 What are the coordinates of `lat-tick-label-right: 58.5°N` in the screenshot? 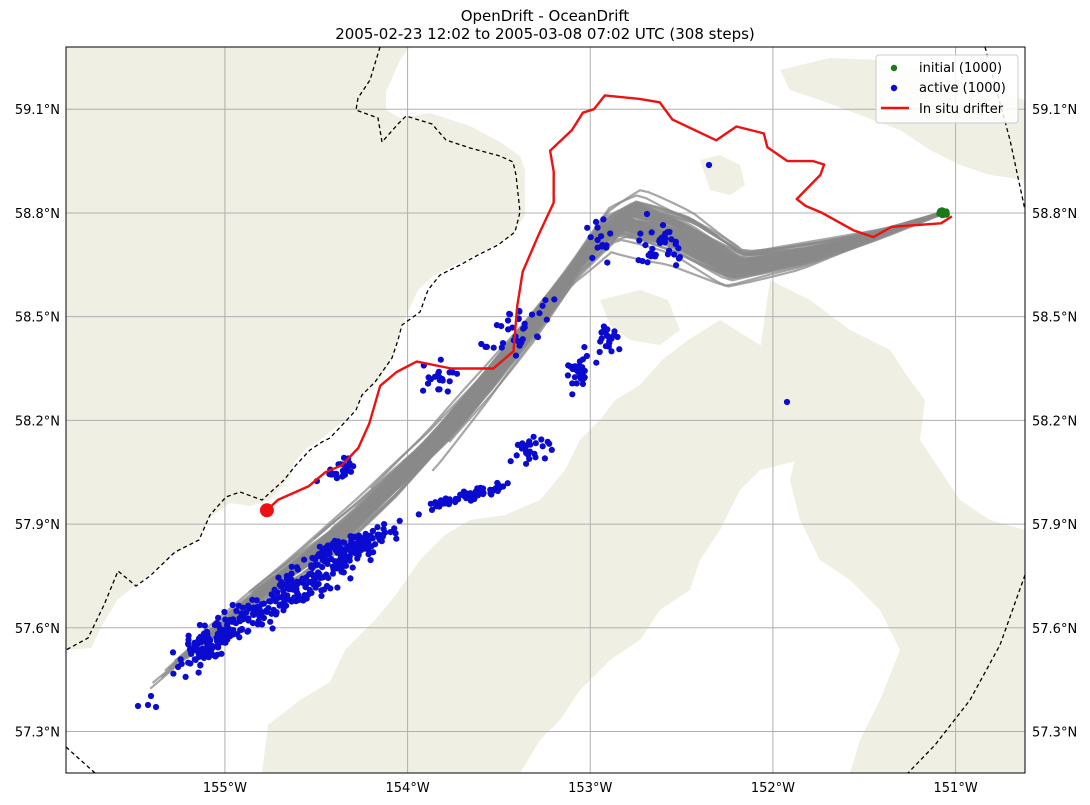 It's located at (1054, 318).